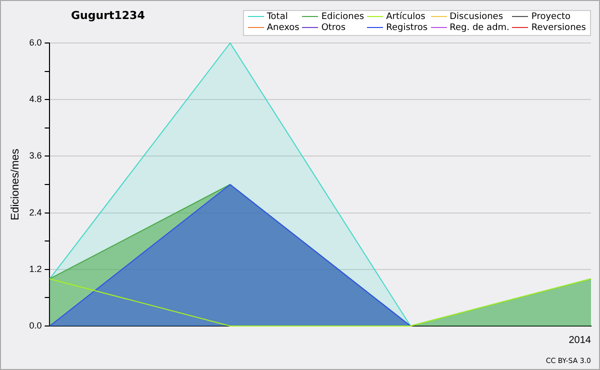  I want to click on legend-label: Reversiones, so click(558, 28).